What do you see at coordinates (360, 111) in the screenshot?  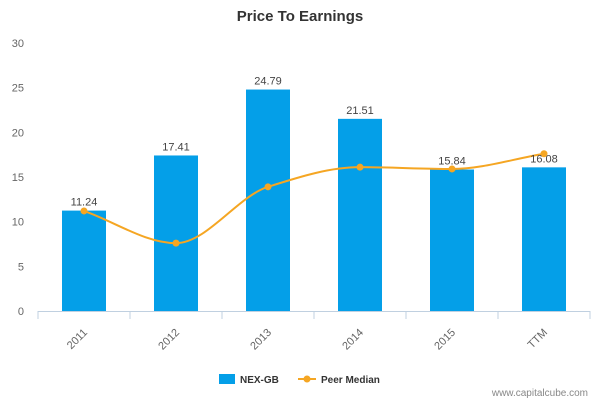 I see `bar-value-label: 21.51` at bounding box center [360, 111].